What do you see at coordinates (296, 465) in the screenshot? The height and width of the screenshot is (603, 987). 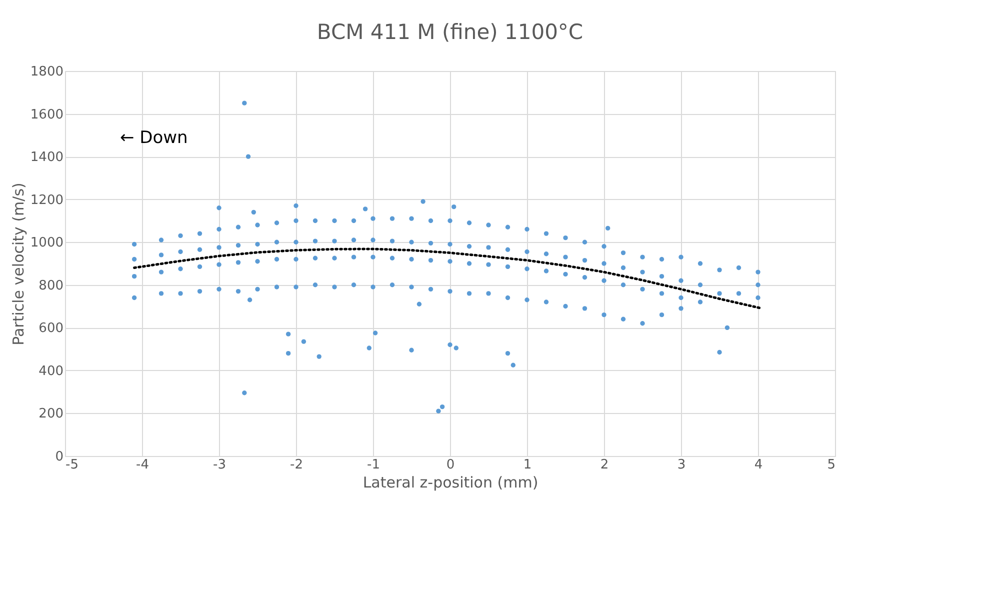 I see `x-tick-label: -2` at bounding box center [296, 465].